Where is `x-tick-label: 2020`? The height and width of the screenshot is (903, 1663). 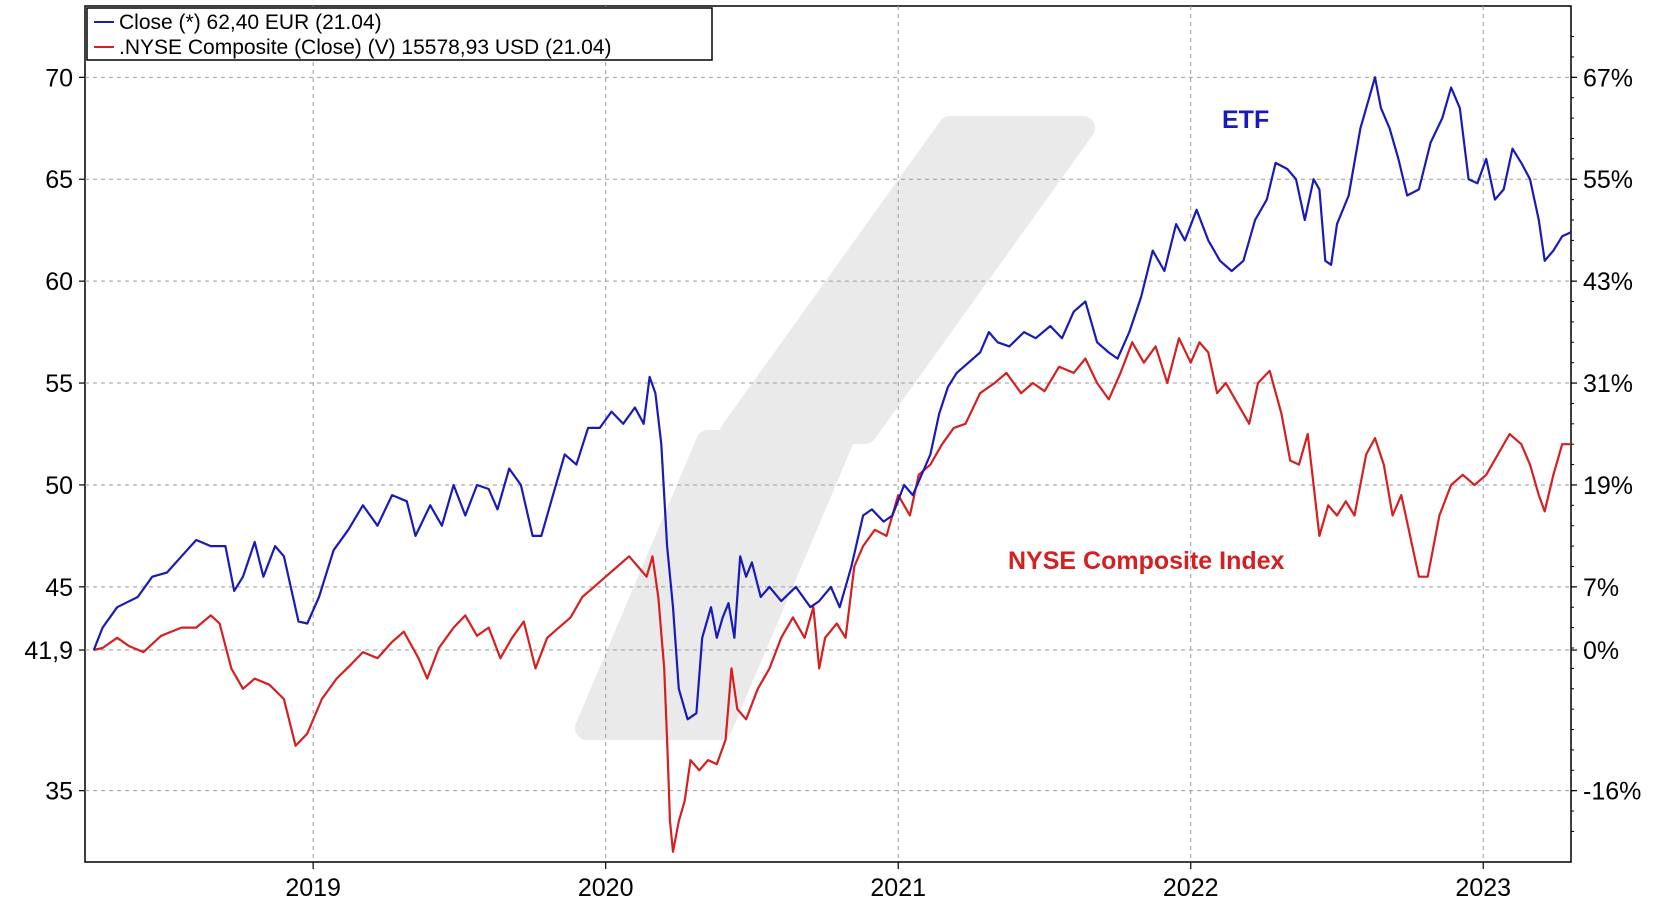 x-tick-label: 2020 is located at coordinates (606, 888).